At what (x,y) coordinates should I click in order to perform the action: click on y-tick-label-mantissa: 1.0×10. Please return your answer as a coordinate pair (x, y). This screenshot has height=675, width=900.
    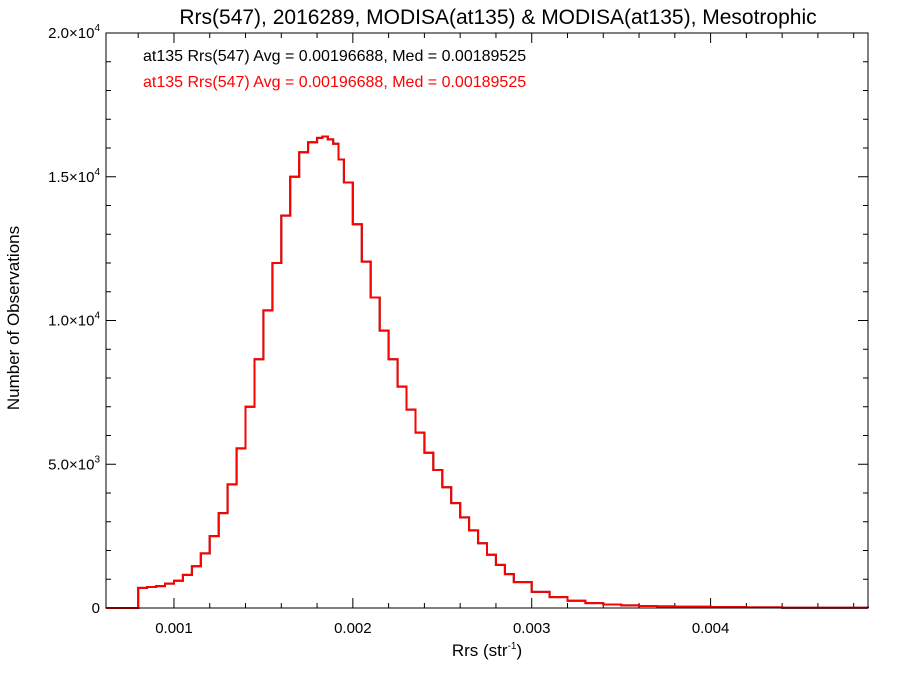
    Looking at the image, I should click on (71, 321).